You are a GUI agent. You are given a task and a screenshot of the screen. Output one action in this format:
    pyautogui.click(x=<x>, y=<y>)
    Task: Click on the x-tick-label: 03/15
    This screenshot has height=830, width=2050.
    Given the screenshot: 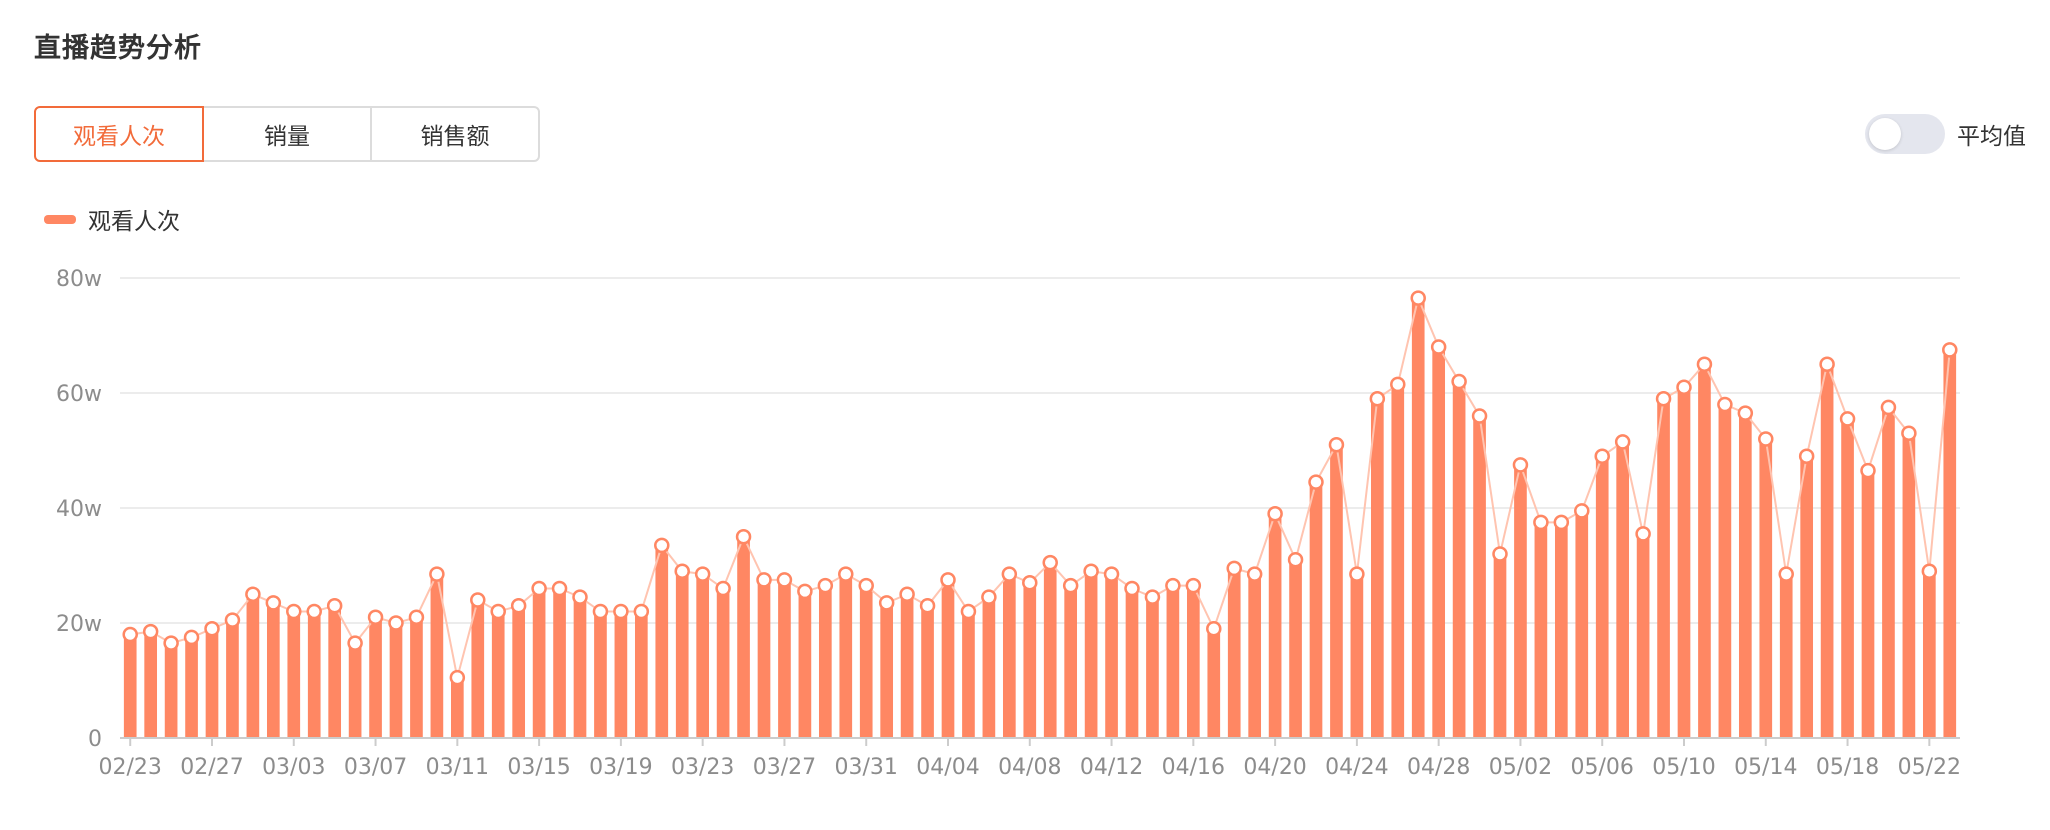 What is the action you would take?
    pyautogui.click(x=538, y=767)
    